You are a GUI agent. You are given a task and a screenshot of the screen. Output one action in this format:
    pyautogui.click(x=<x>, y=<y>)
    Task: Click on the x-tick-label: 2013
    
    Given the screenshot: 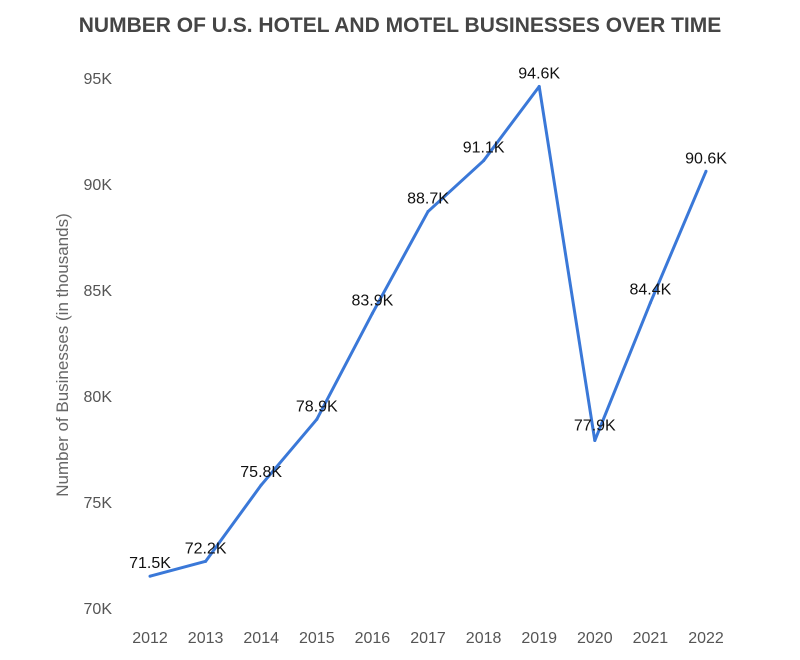 What is the action you would take?
    pyautogui.click(x=206, y=638)
    